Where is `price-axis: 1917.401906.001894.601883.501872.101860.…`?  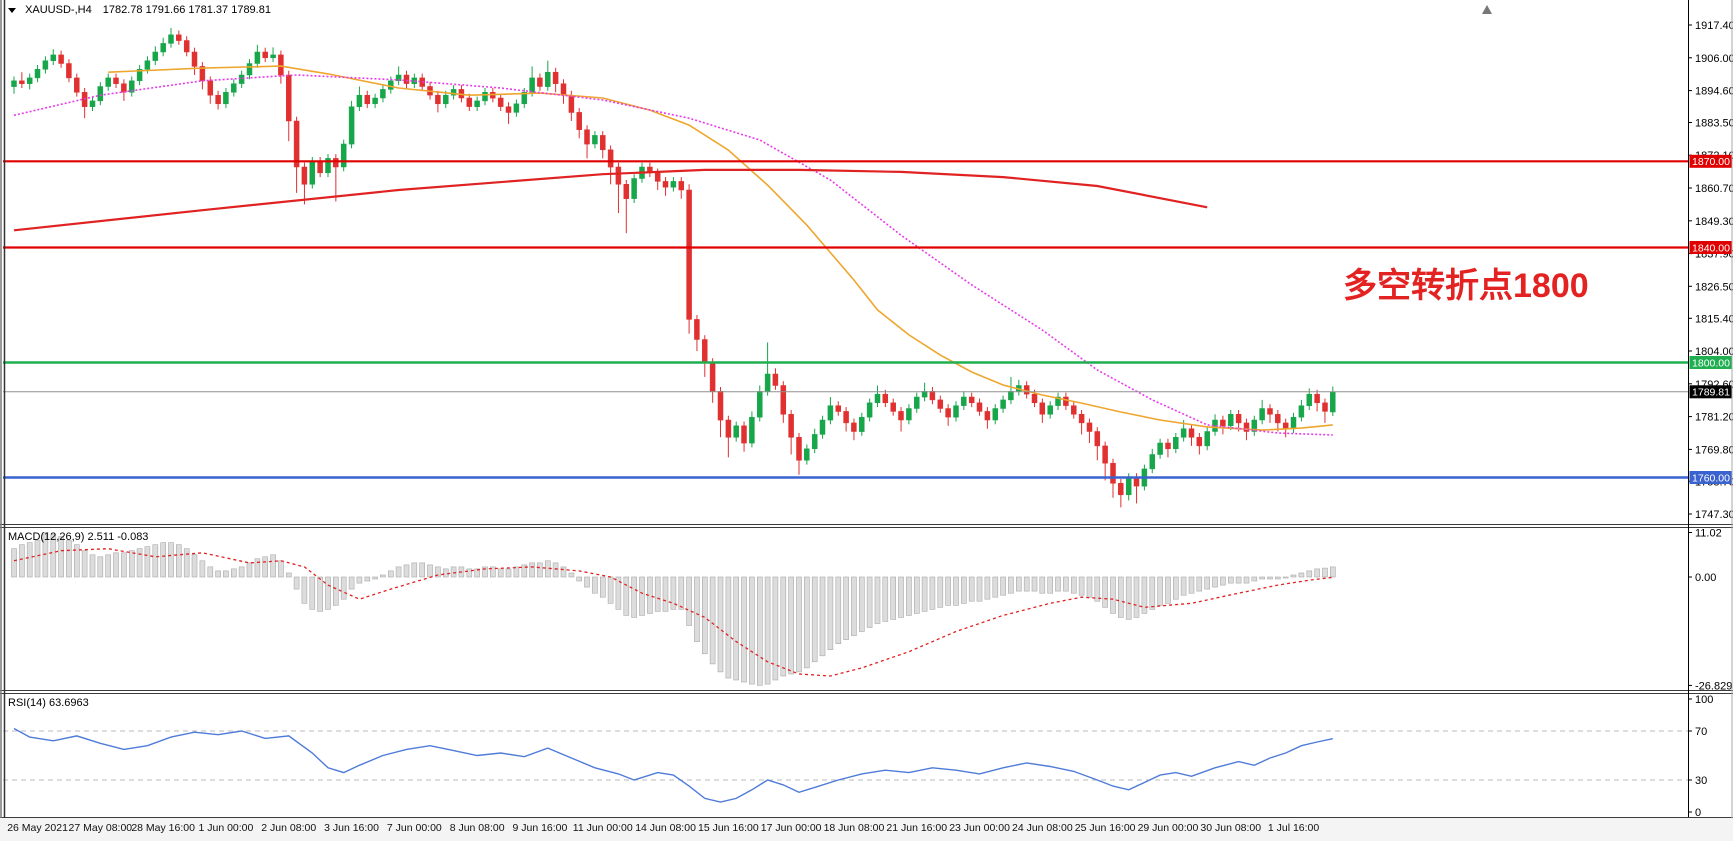 price-axis: 1917.401906.001894.601883.501872.101860.… is located at coordinates (1710, 270).